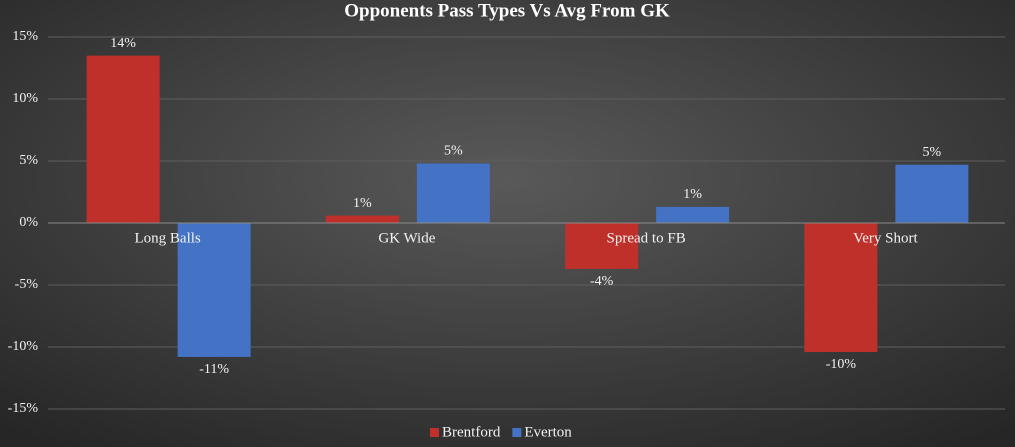 This screenshot has width=1015, height=447. Describe the element at coordinates (168, 238) in the screenshot. I see `x-tick-label: Long Balls` at that location.